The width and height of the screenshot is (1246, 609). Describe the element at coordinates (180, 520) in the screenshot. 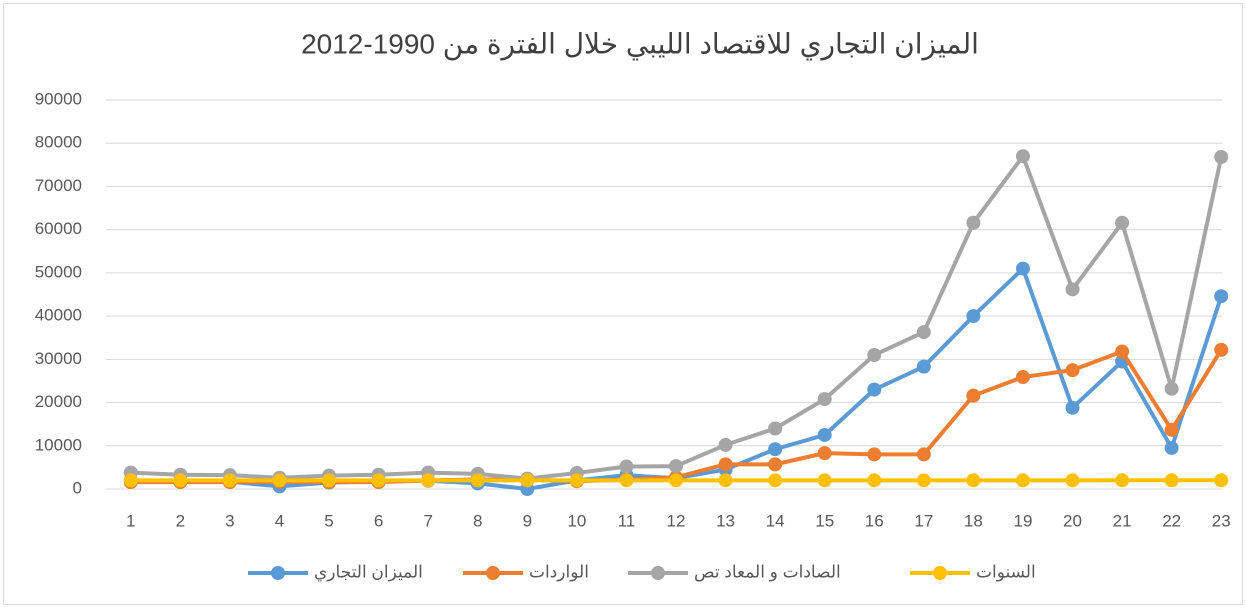

I see `x-tick-label: 2` at that location.